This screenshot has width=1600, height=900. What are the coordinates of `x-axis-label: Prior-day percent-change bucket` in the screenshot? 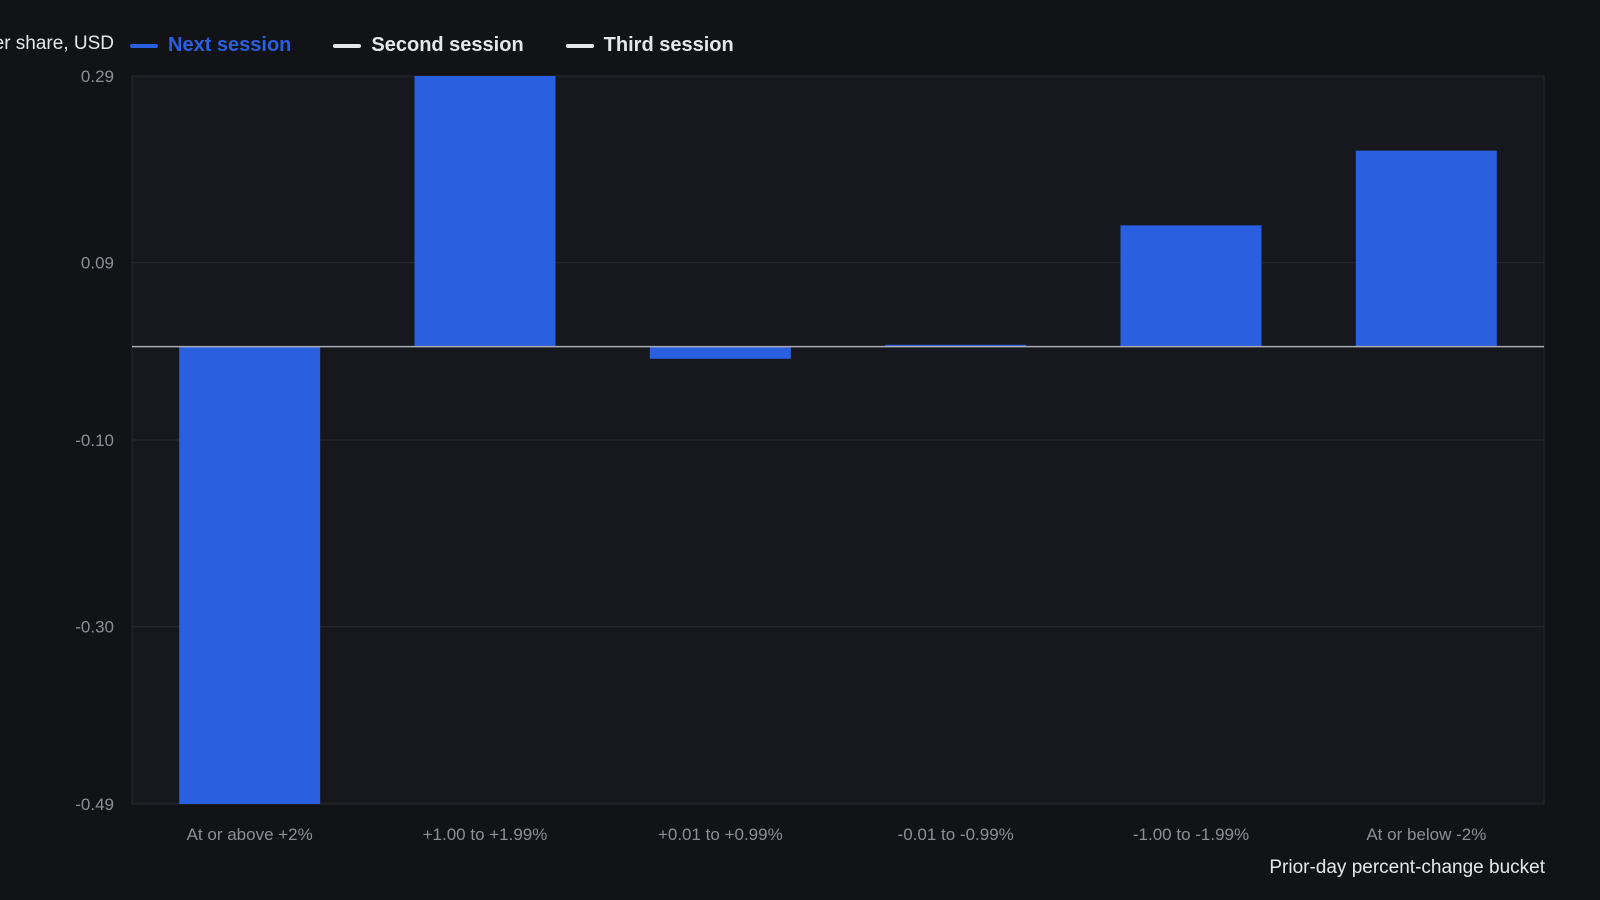 It's located at (1407, 867).